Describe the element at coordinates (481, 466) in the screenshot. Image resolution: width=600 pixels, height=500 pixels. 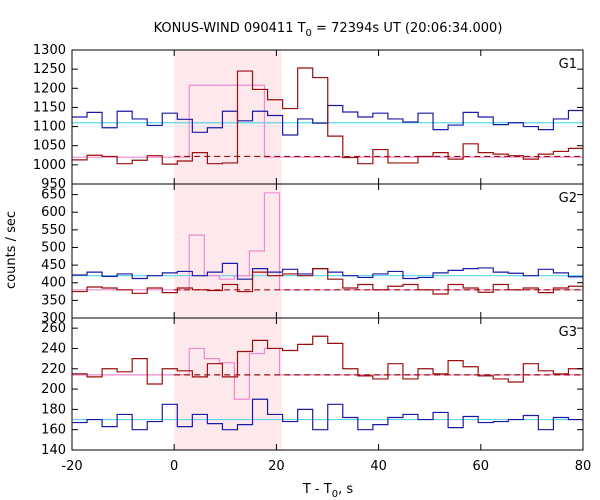
I see `x-tick-label: 60` at that location.